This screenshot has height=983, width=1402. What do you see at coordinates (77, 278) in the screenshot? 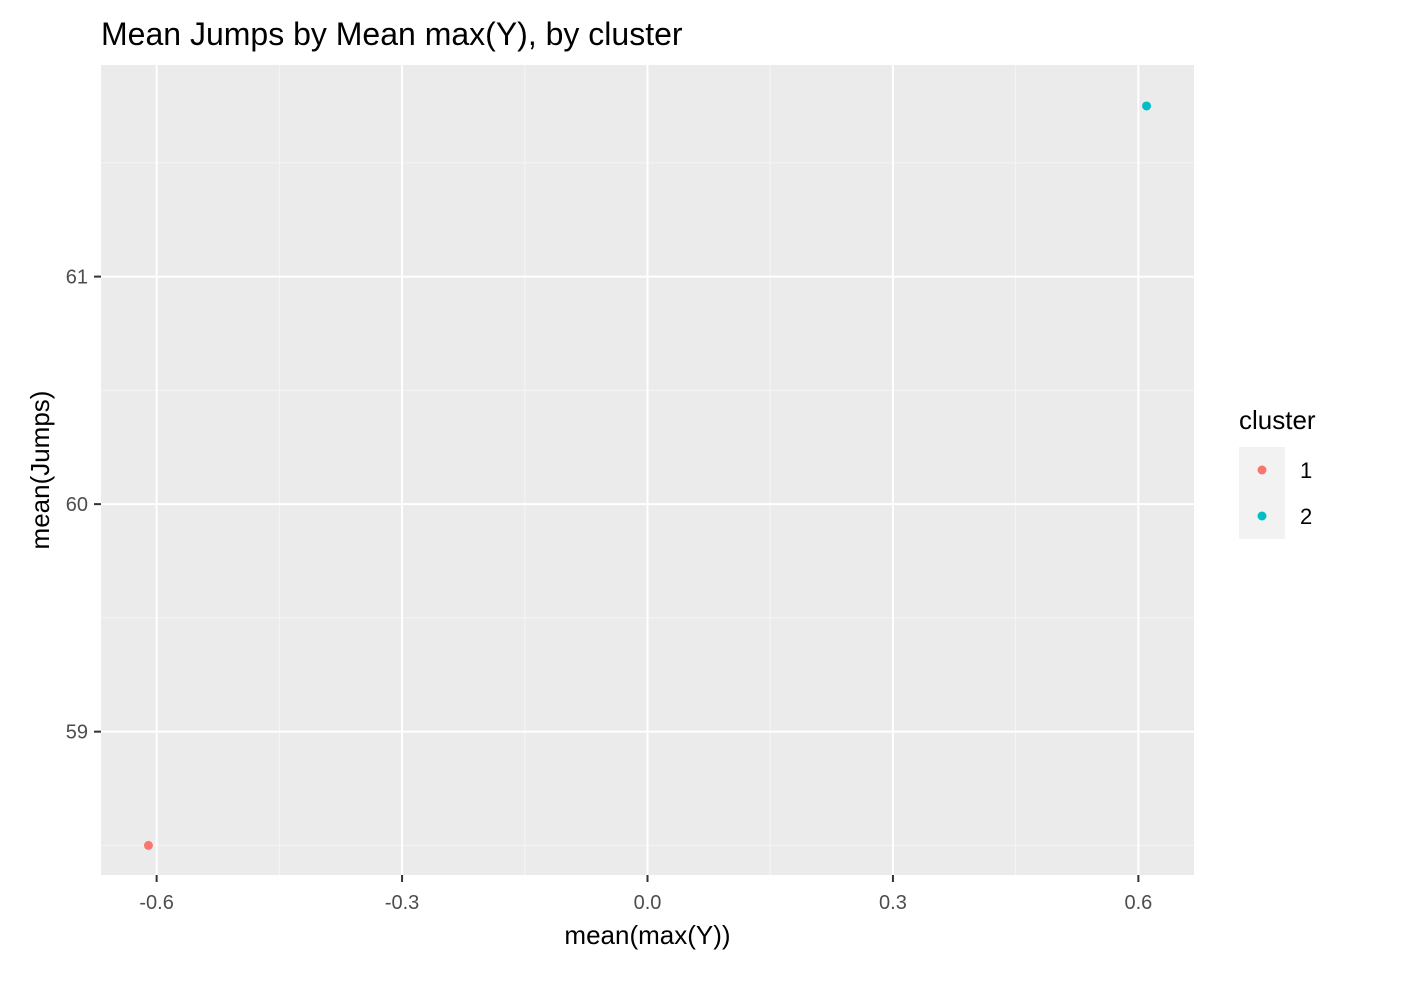
I see `y-tick-label: 61` at bounding box center [77, 278].